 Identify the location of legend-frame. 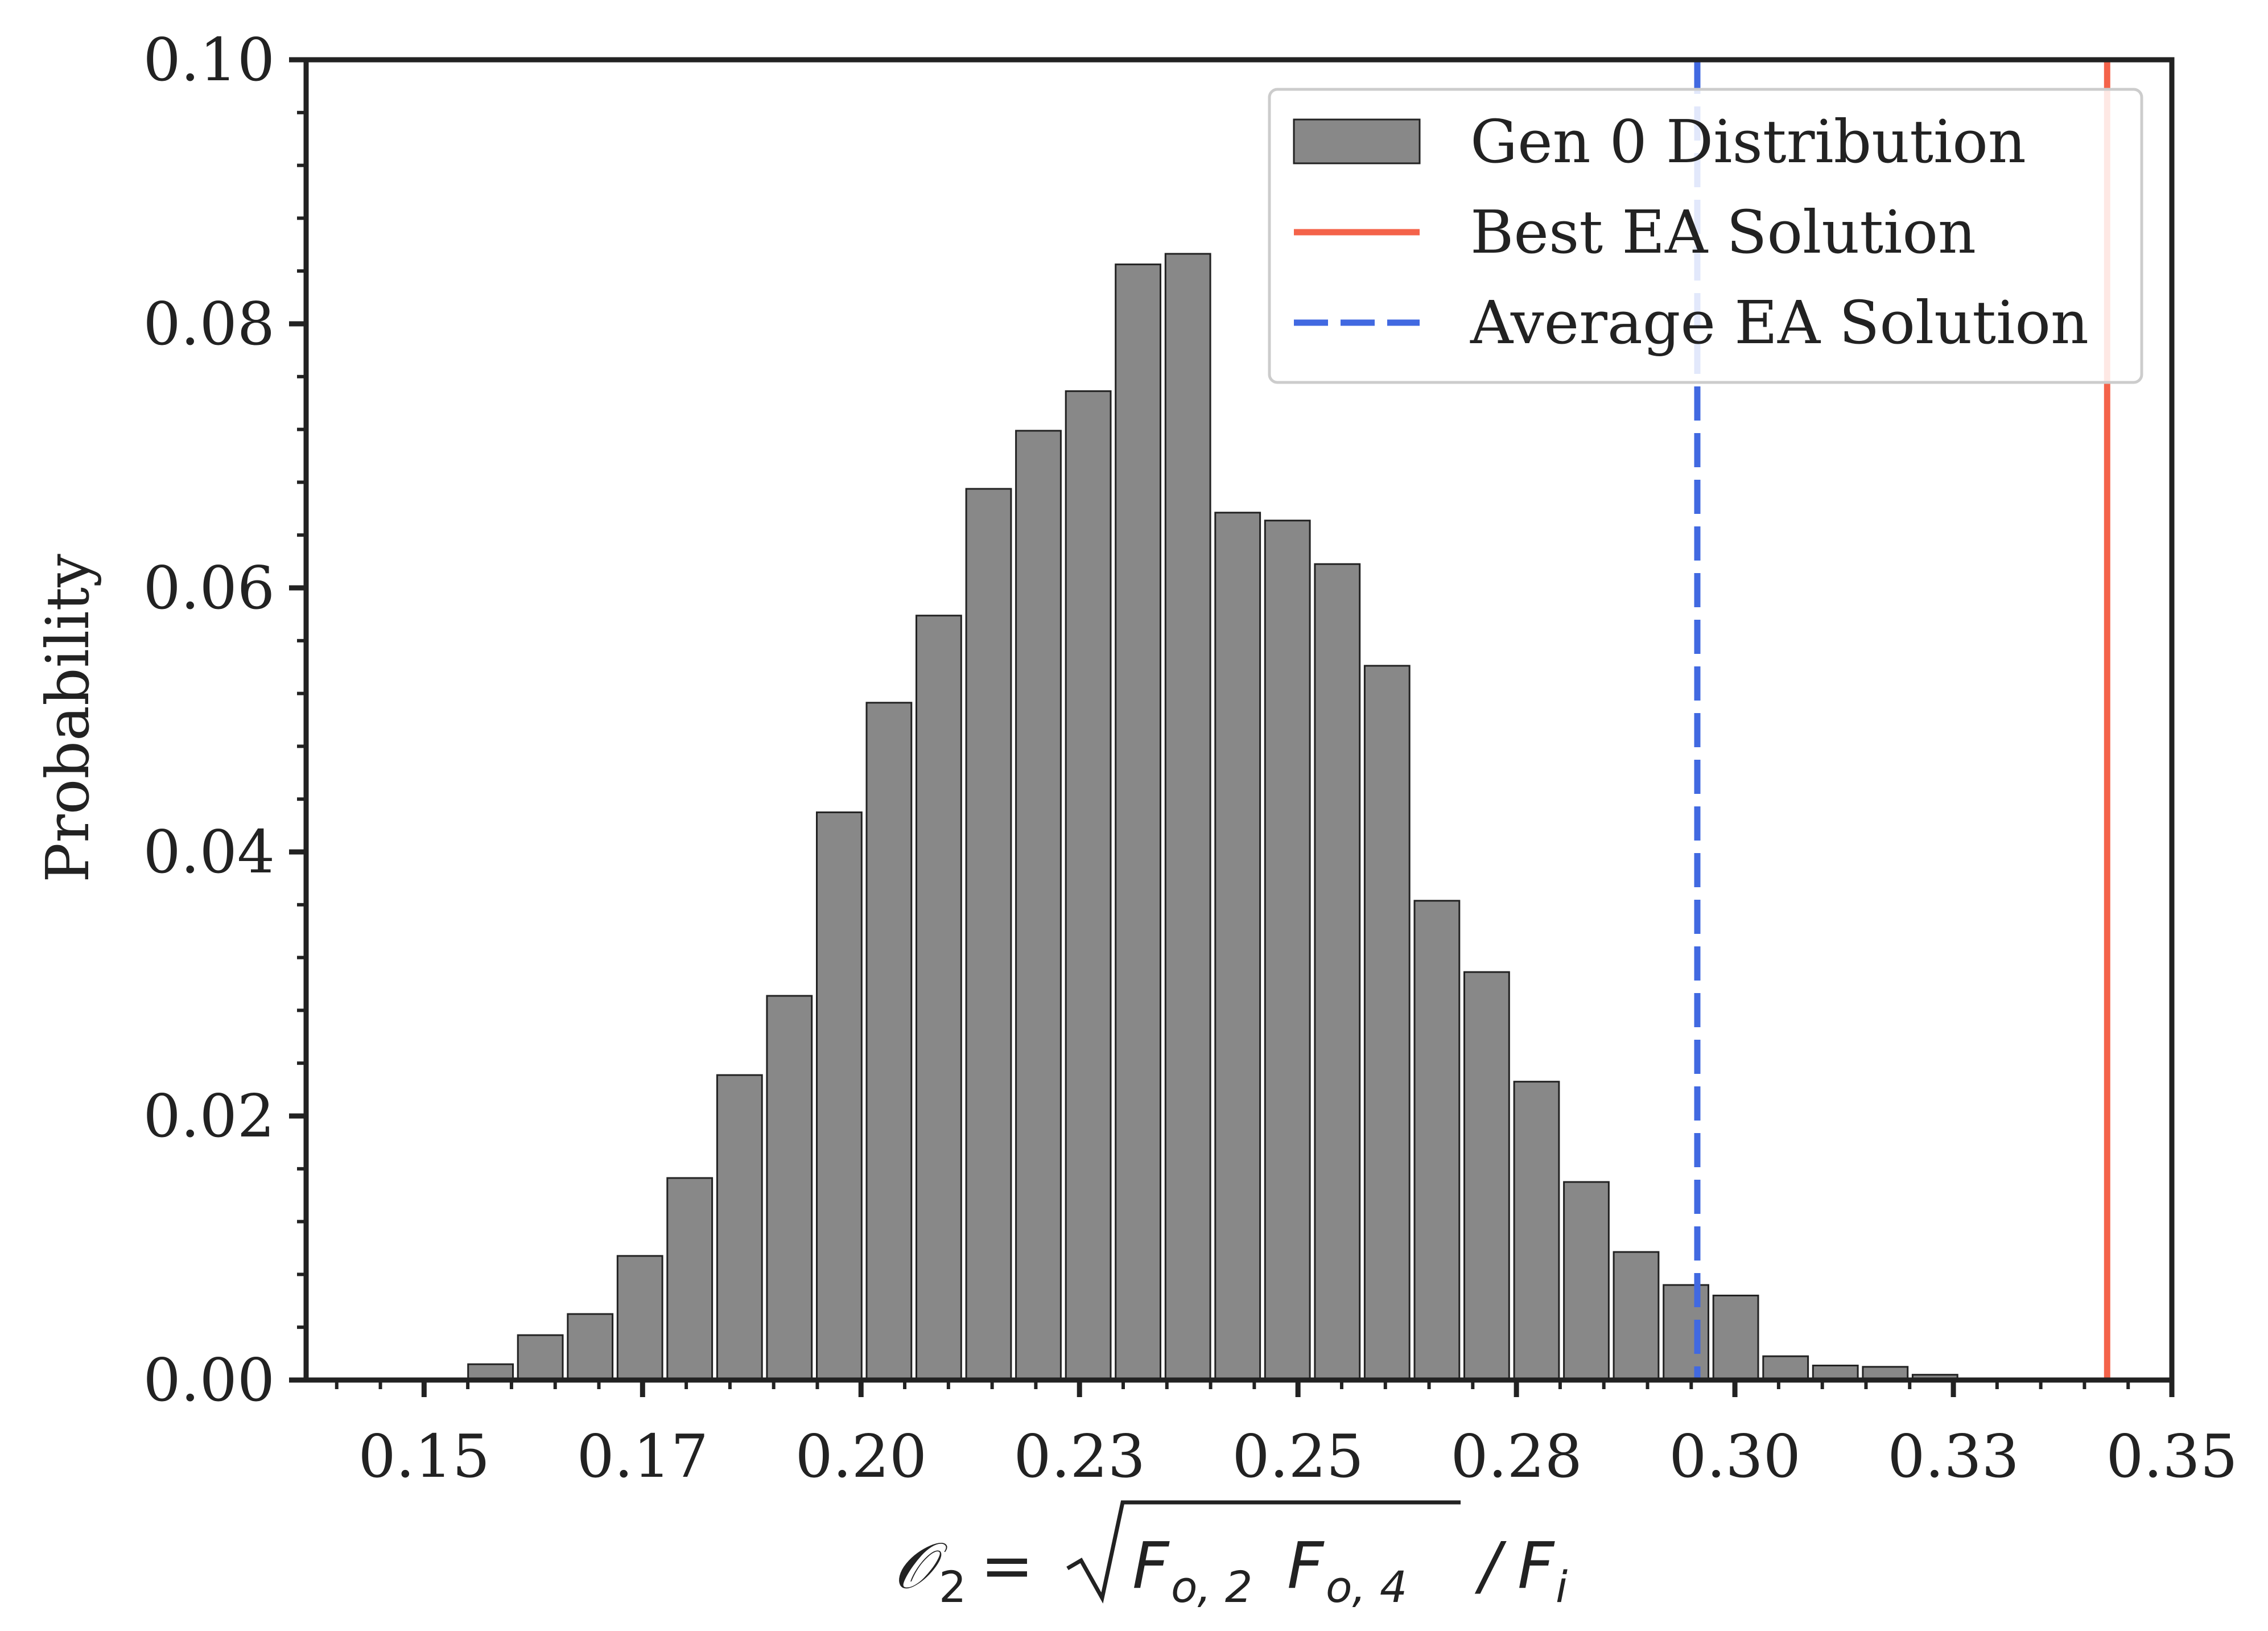
(1705, 236).